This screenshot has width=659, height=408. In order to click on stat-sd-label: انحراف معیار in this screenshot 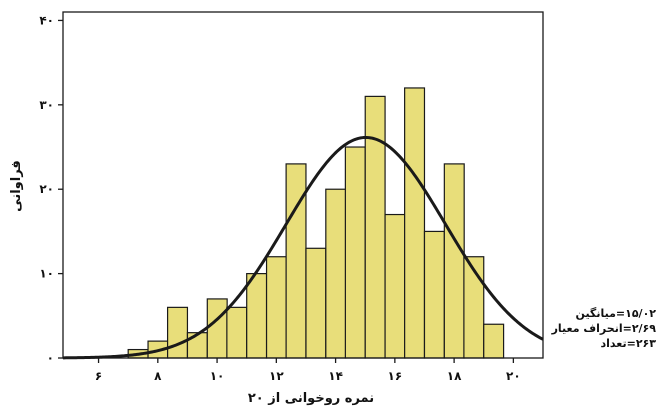, I will do `click(587, 328)`.